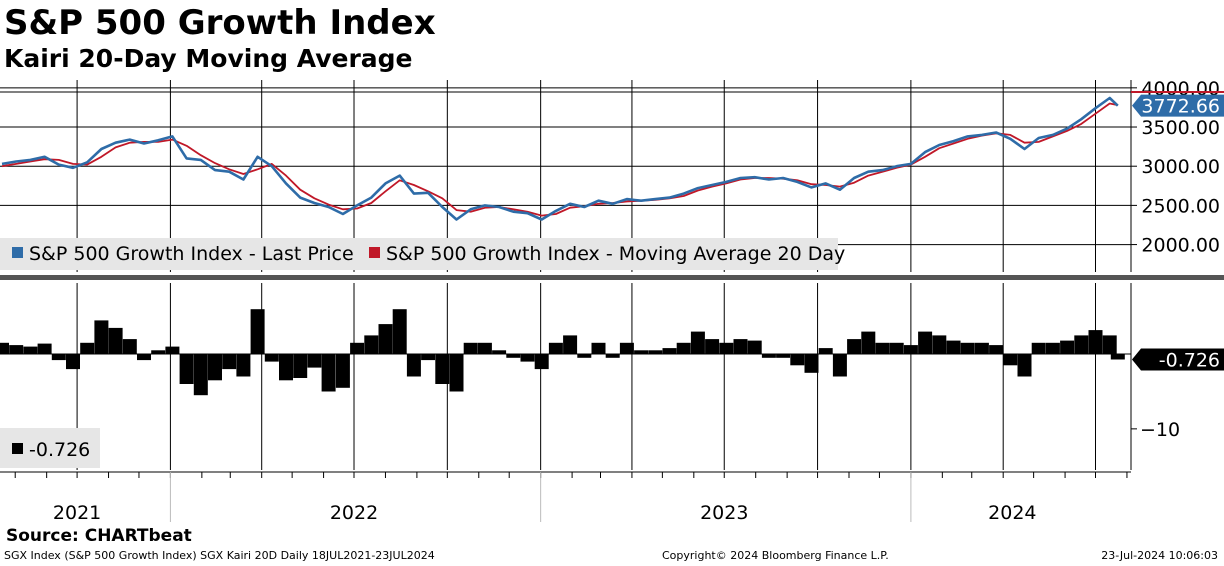 The image size is (1224, 566). What do you see at coordinates (220, 23) in the screenshot?
I see `chart-title: S&P 500 Growth Index` at bounding box center [220, 23].